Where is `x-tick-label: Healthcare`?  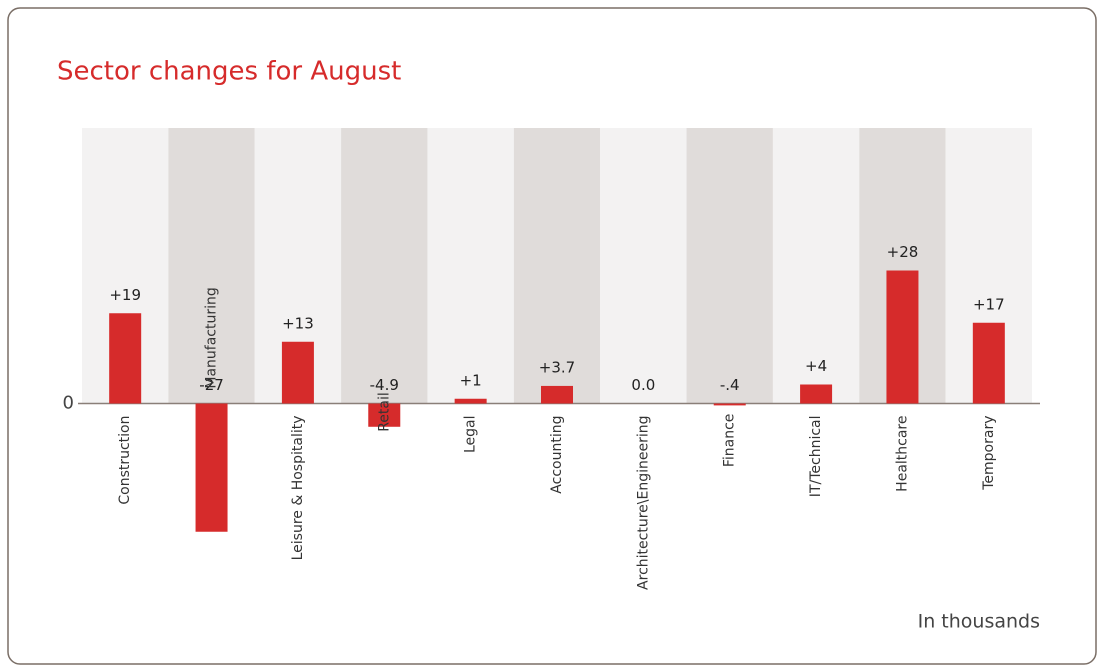
x-tick-label: Healthcare is located at coordinates (902, 454).